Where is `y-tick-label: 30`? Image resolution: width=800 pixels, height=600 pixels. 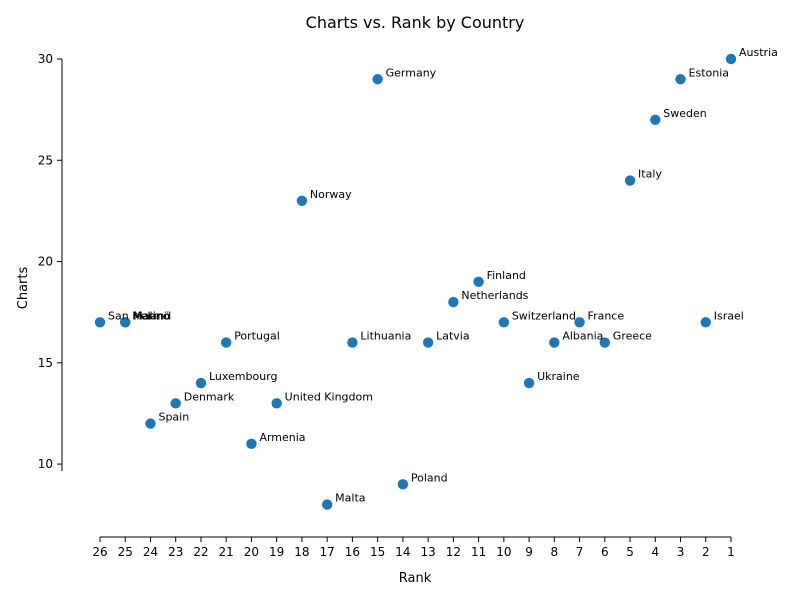 y-tick-label: 30 is located at coordinates (45, 59).